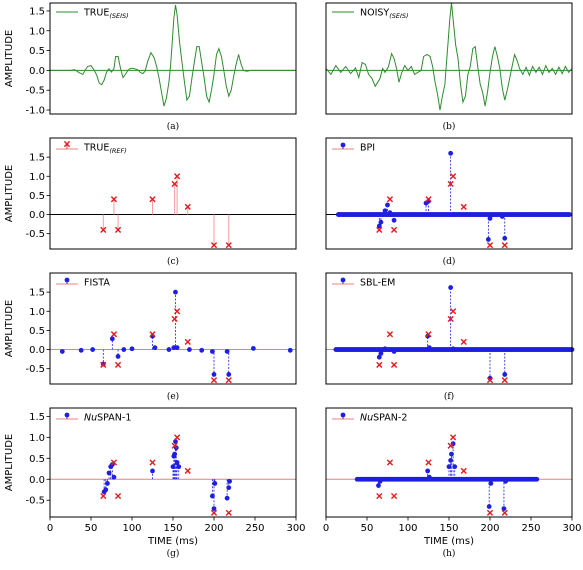 This screenshot has width=583, height=570. I want to click on legend-label: FISTA, so click(97, 283).